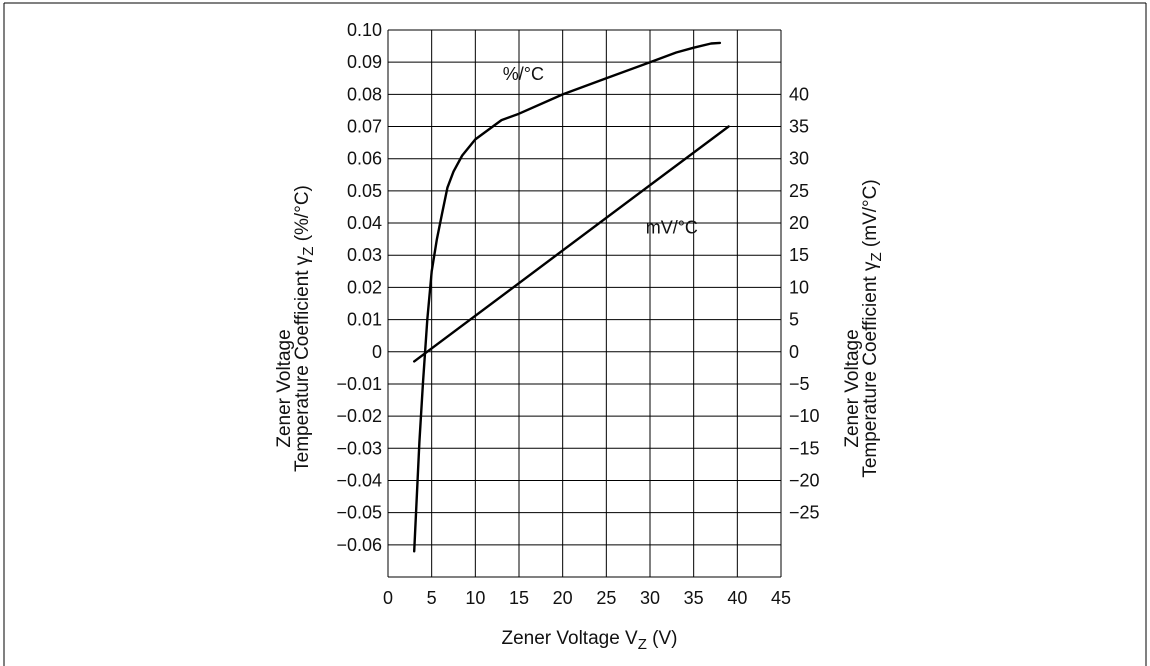 The width and height of the screenshot is (1150, 666). What do you see at coordinates (571, 244) in the screenshot?
I see `series-line-mv-per-c` at bounding box center [571, 244].